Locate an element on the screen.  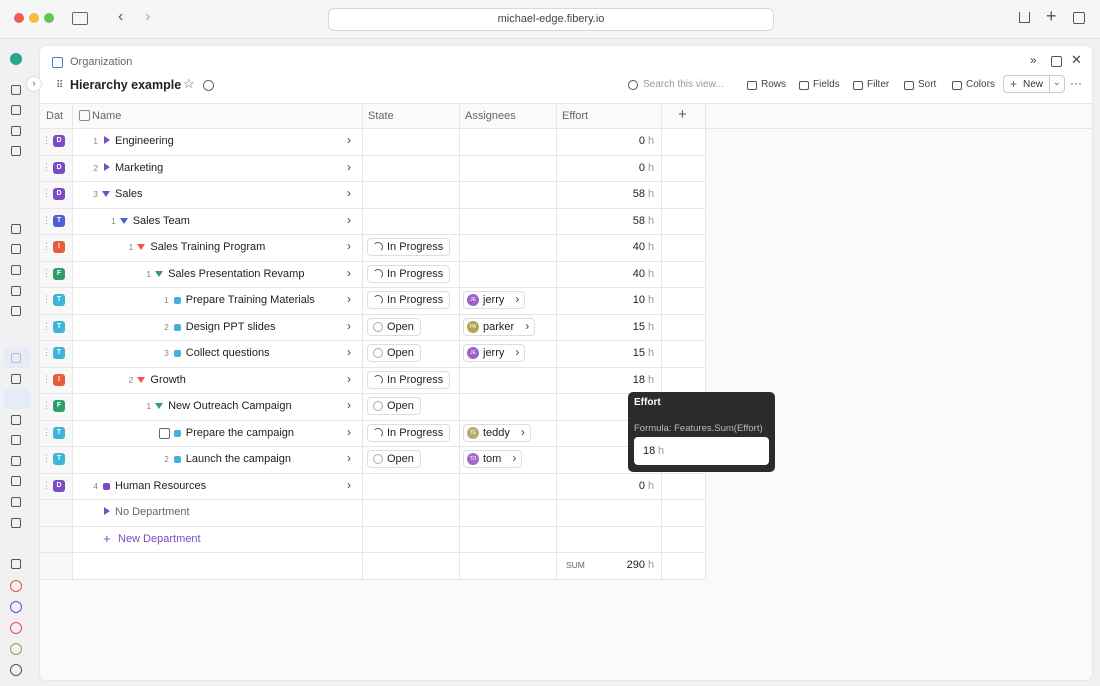
back-button: ‹ is located at coordinates (121, 16).